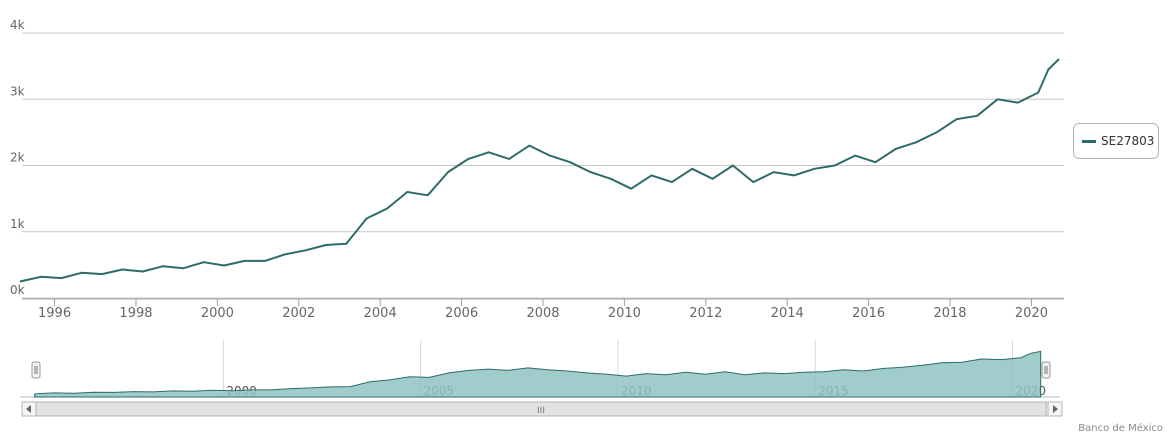 The image size is (1167, 437). Describe the element at coordinates (787, 313) in the screenshot. I see `x-tick-label: 2014` at that location.